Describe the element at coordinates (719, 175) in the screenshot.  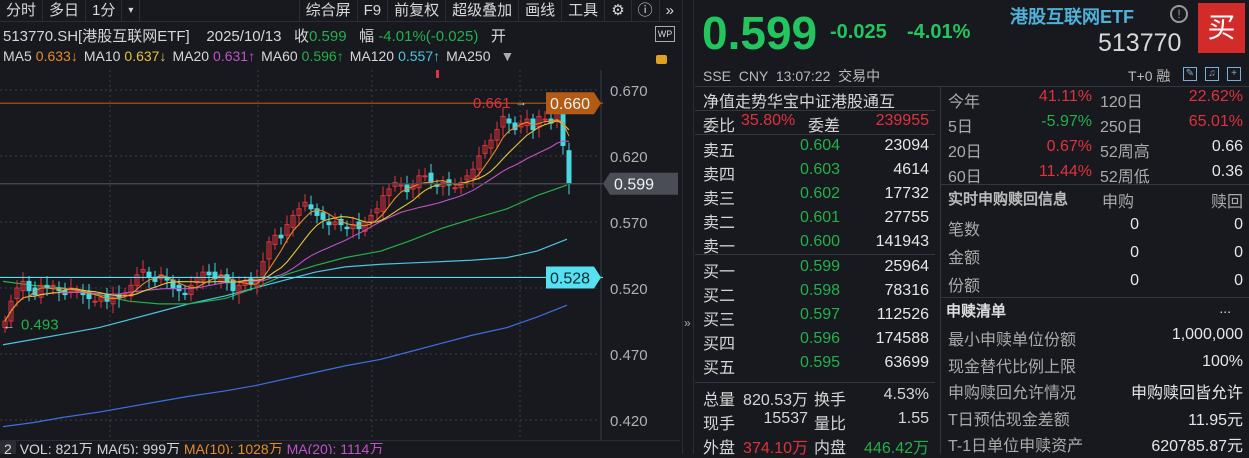
I see `book-level-label: 卖四` at that location.